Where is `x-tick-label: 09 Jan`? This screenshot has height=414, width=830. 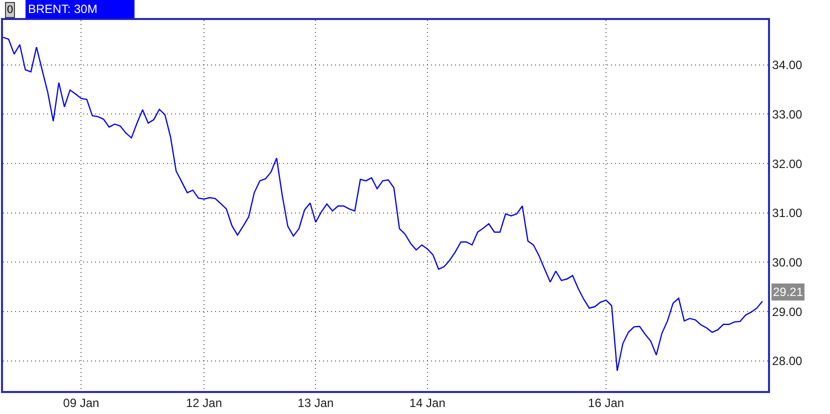 x-tick-label: 09 Jan is located at coordinates (81, 403).